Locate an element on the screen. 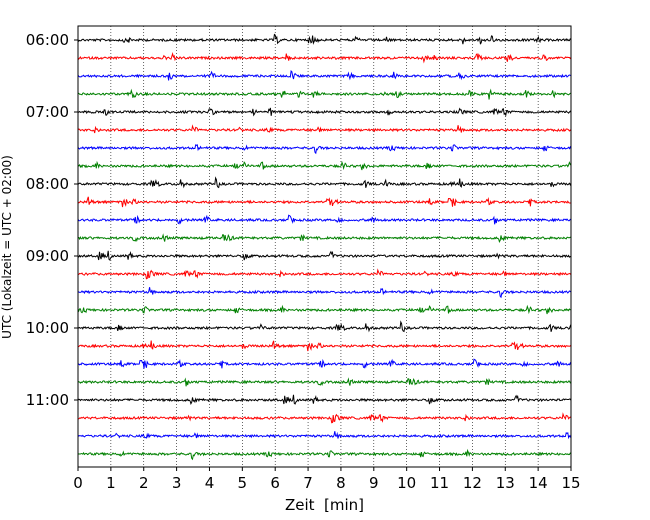 The width and height of the screenshot is (650, 520). x-tick-label-9: 9 is located at coordinates (374, 483).